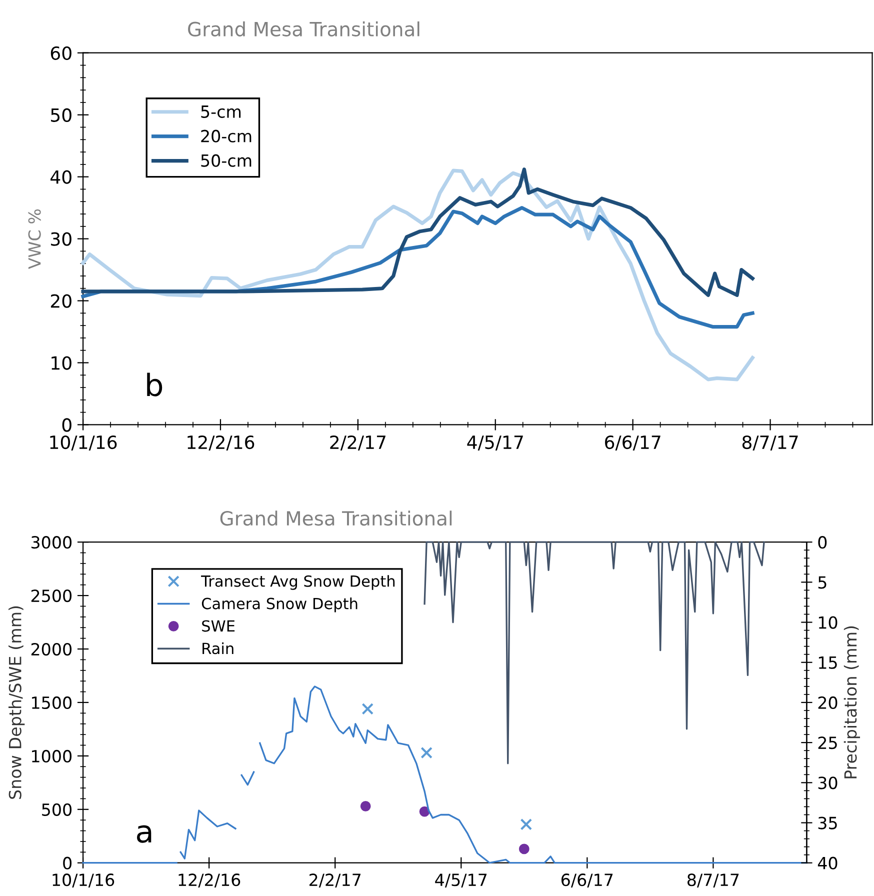  Describe the element at coordinates (16, 702) in the screenshot. I see `y-axis-title: Snow Depth/SWE (mm)` at that location.